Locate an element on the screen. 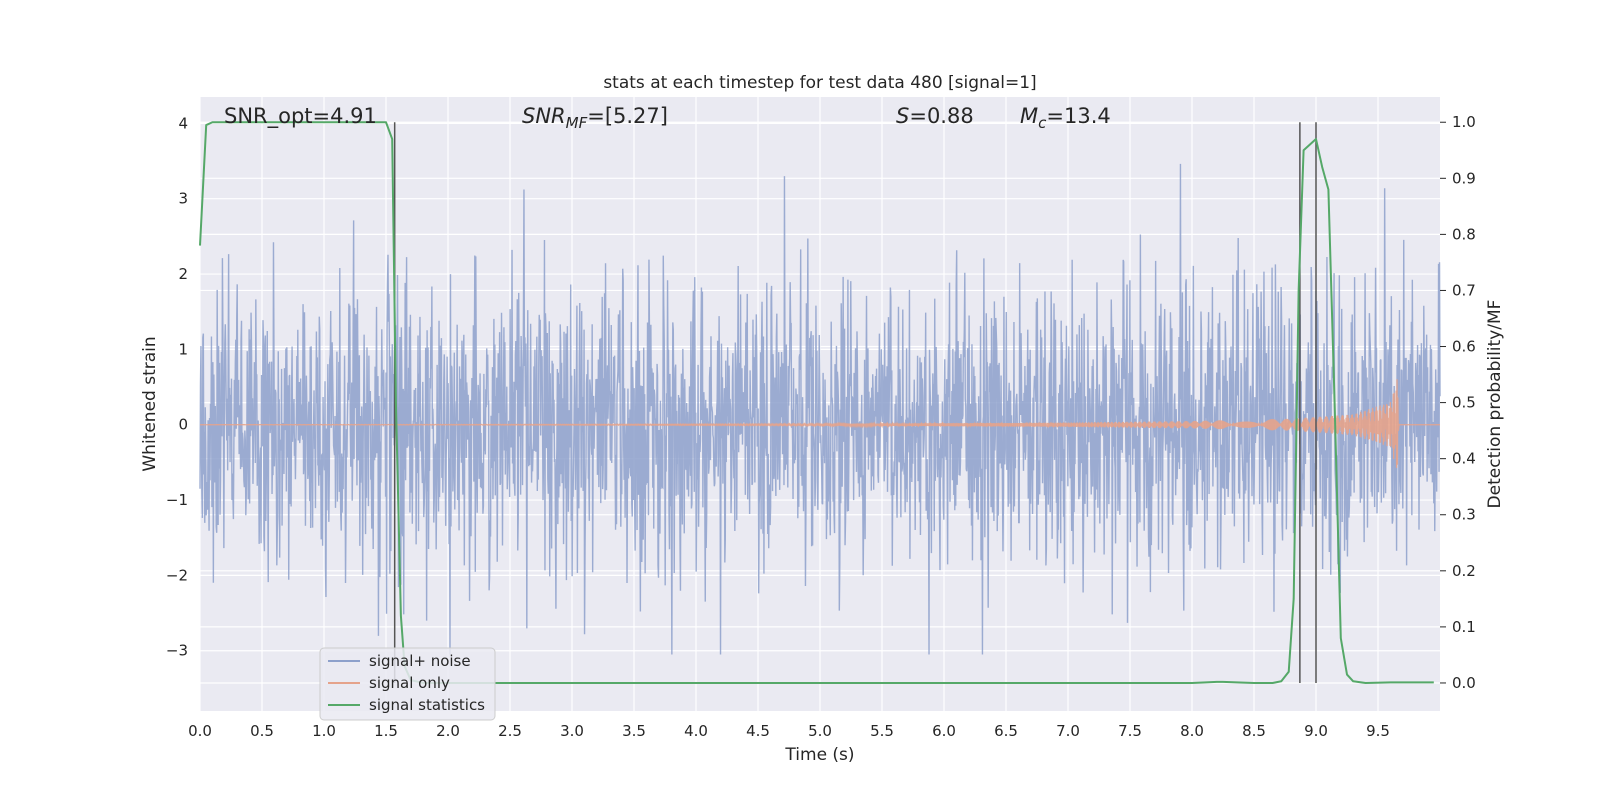  y-right-tick-label: 0.2 is located at coordinates (1464, 571).